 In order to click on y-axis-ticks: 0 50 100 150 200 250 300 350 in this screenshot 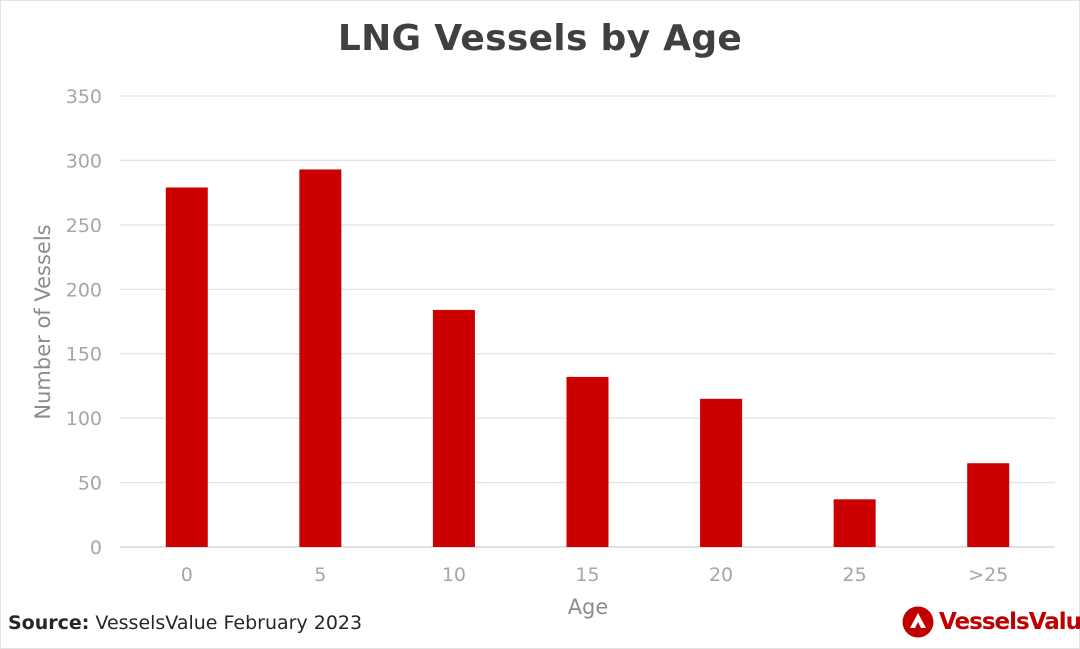, I will do `click(84, 322)`.